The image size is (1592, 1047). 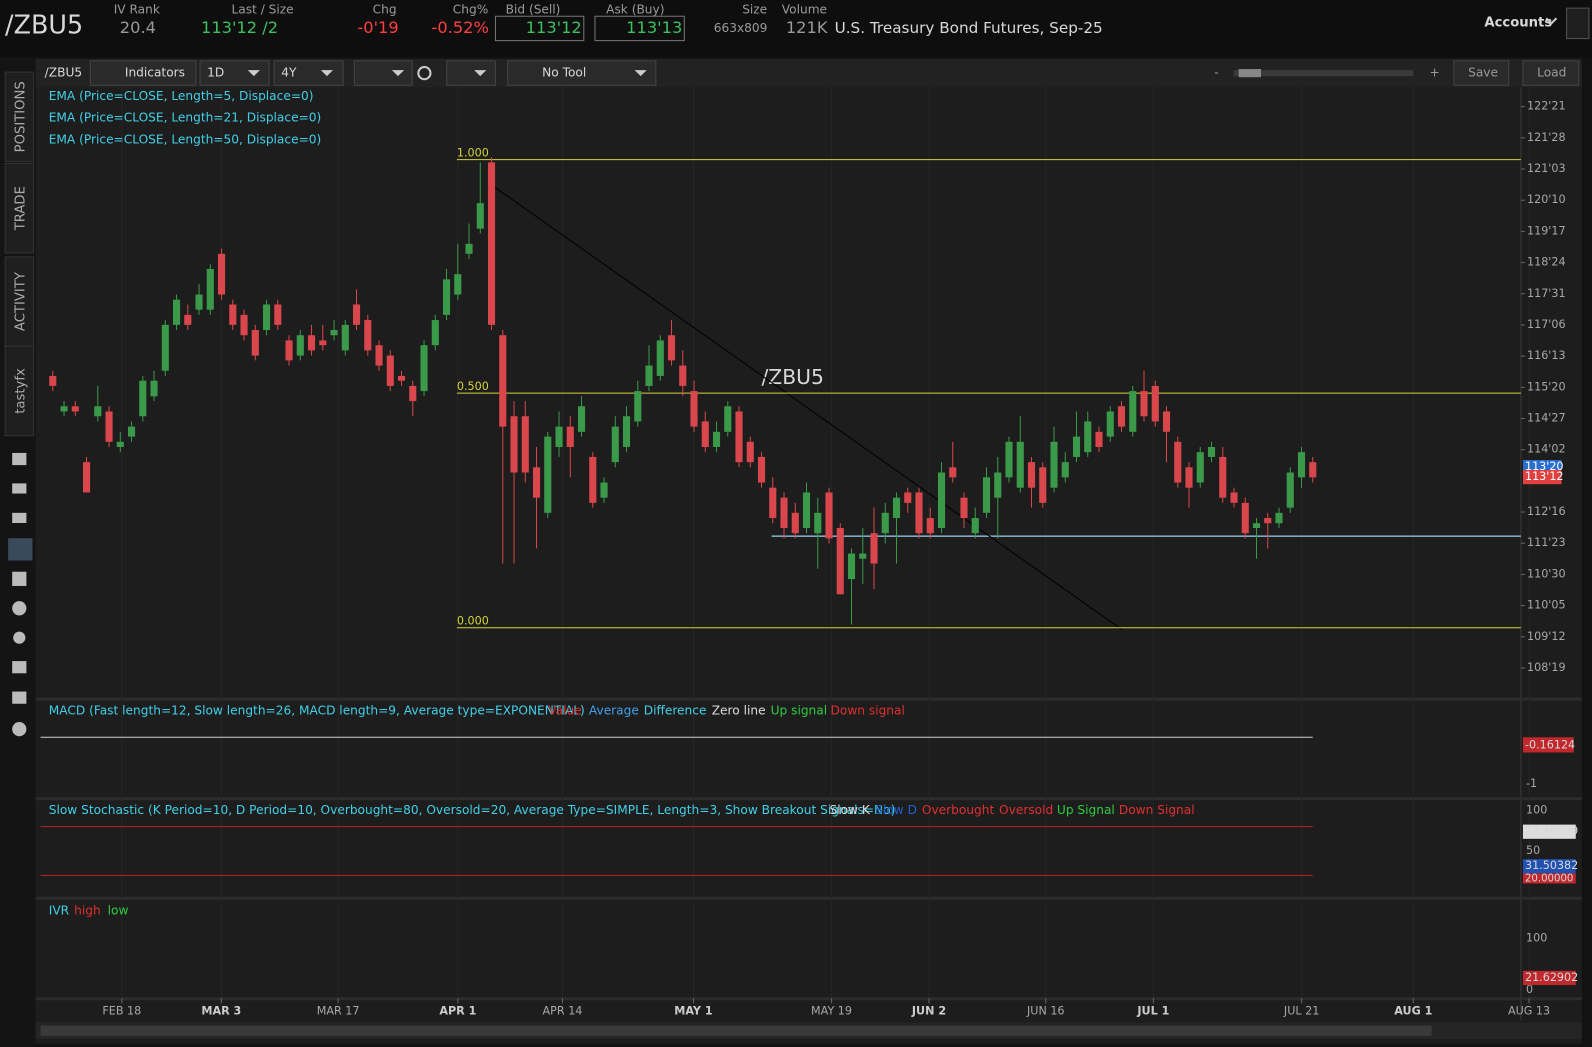 What do you see at coordinates (1250, 73) in the screenshot?
I see `zoom-thumb` at bounding box center [1250, 73].